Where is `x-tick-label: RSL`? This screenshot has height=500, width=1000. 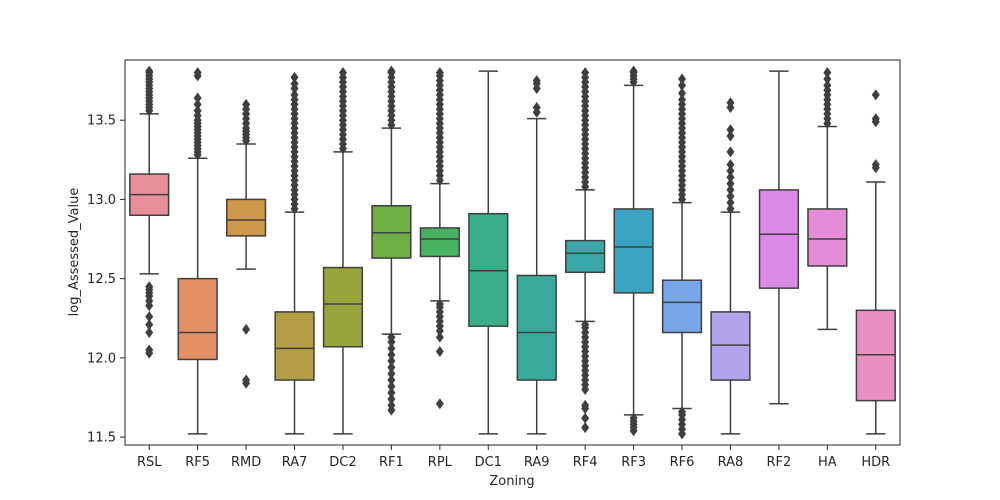
x-tick-label: RSL is located at coordinates (149, 462).